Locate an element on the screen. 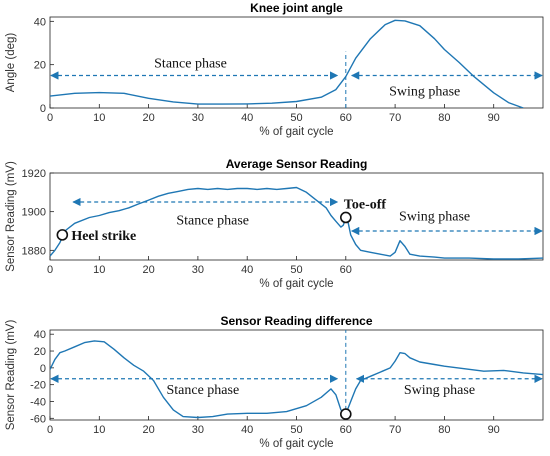 The width and height of the screenshot is (550, 456). chart-title: Average Sensor Reading is located at coordinates (297, 164).